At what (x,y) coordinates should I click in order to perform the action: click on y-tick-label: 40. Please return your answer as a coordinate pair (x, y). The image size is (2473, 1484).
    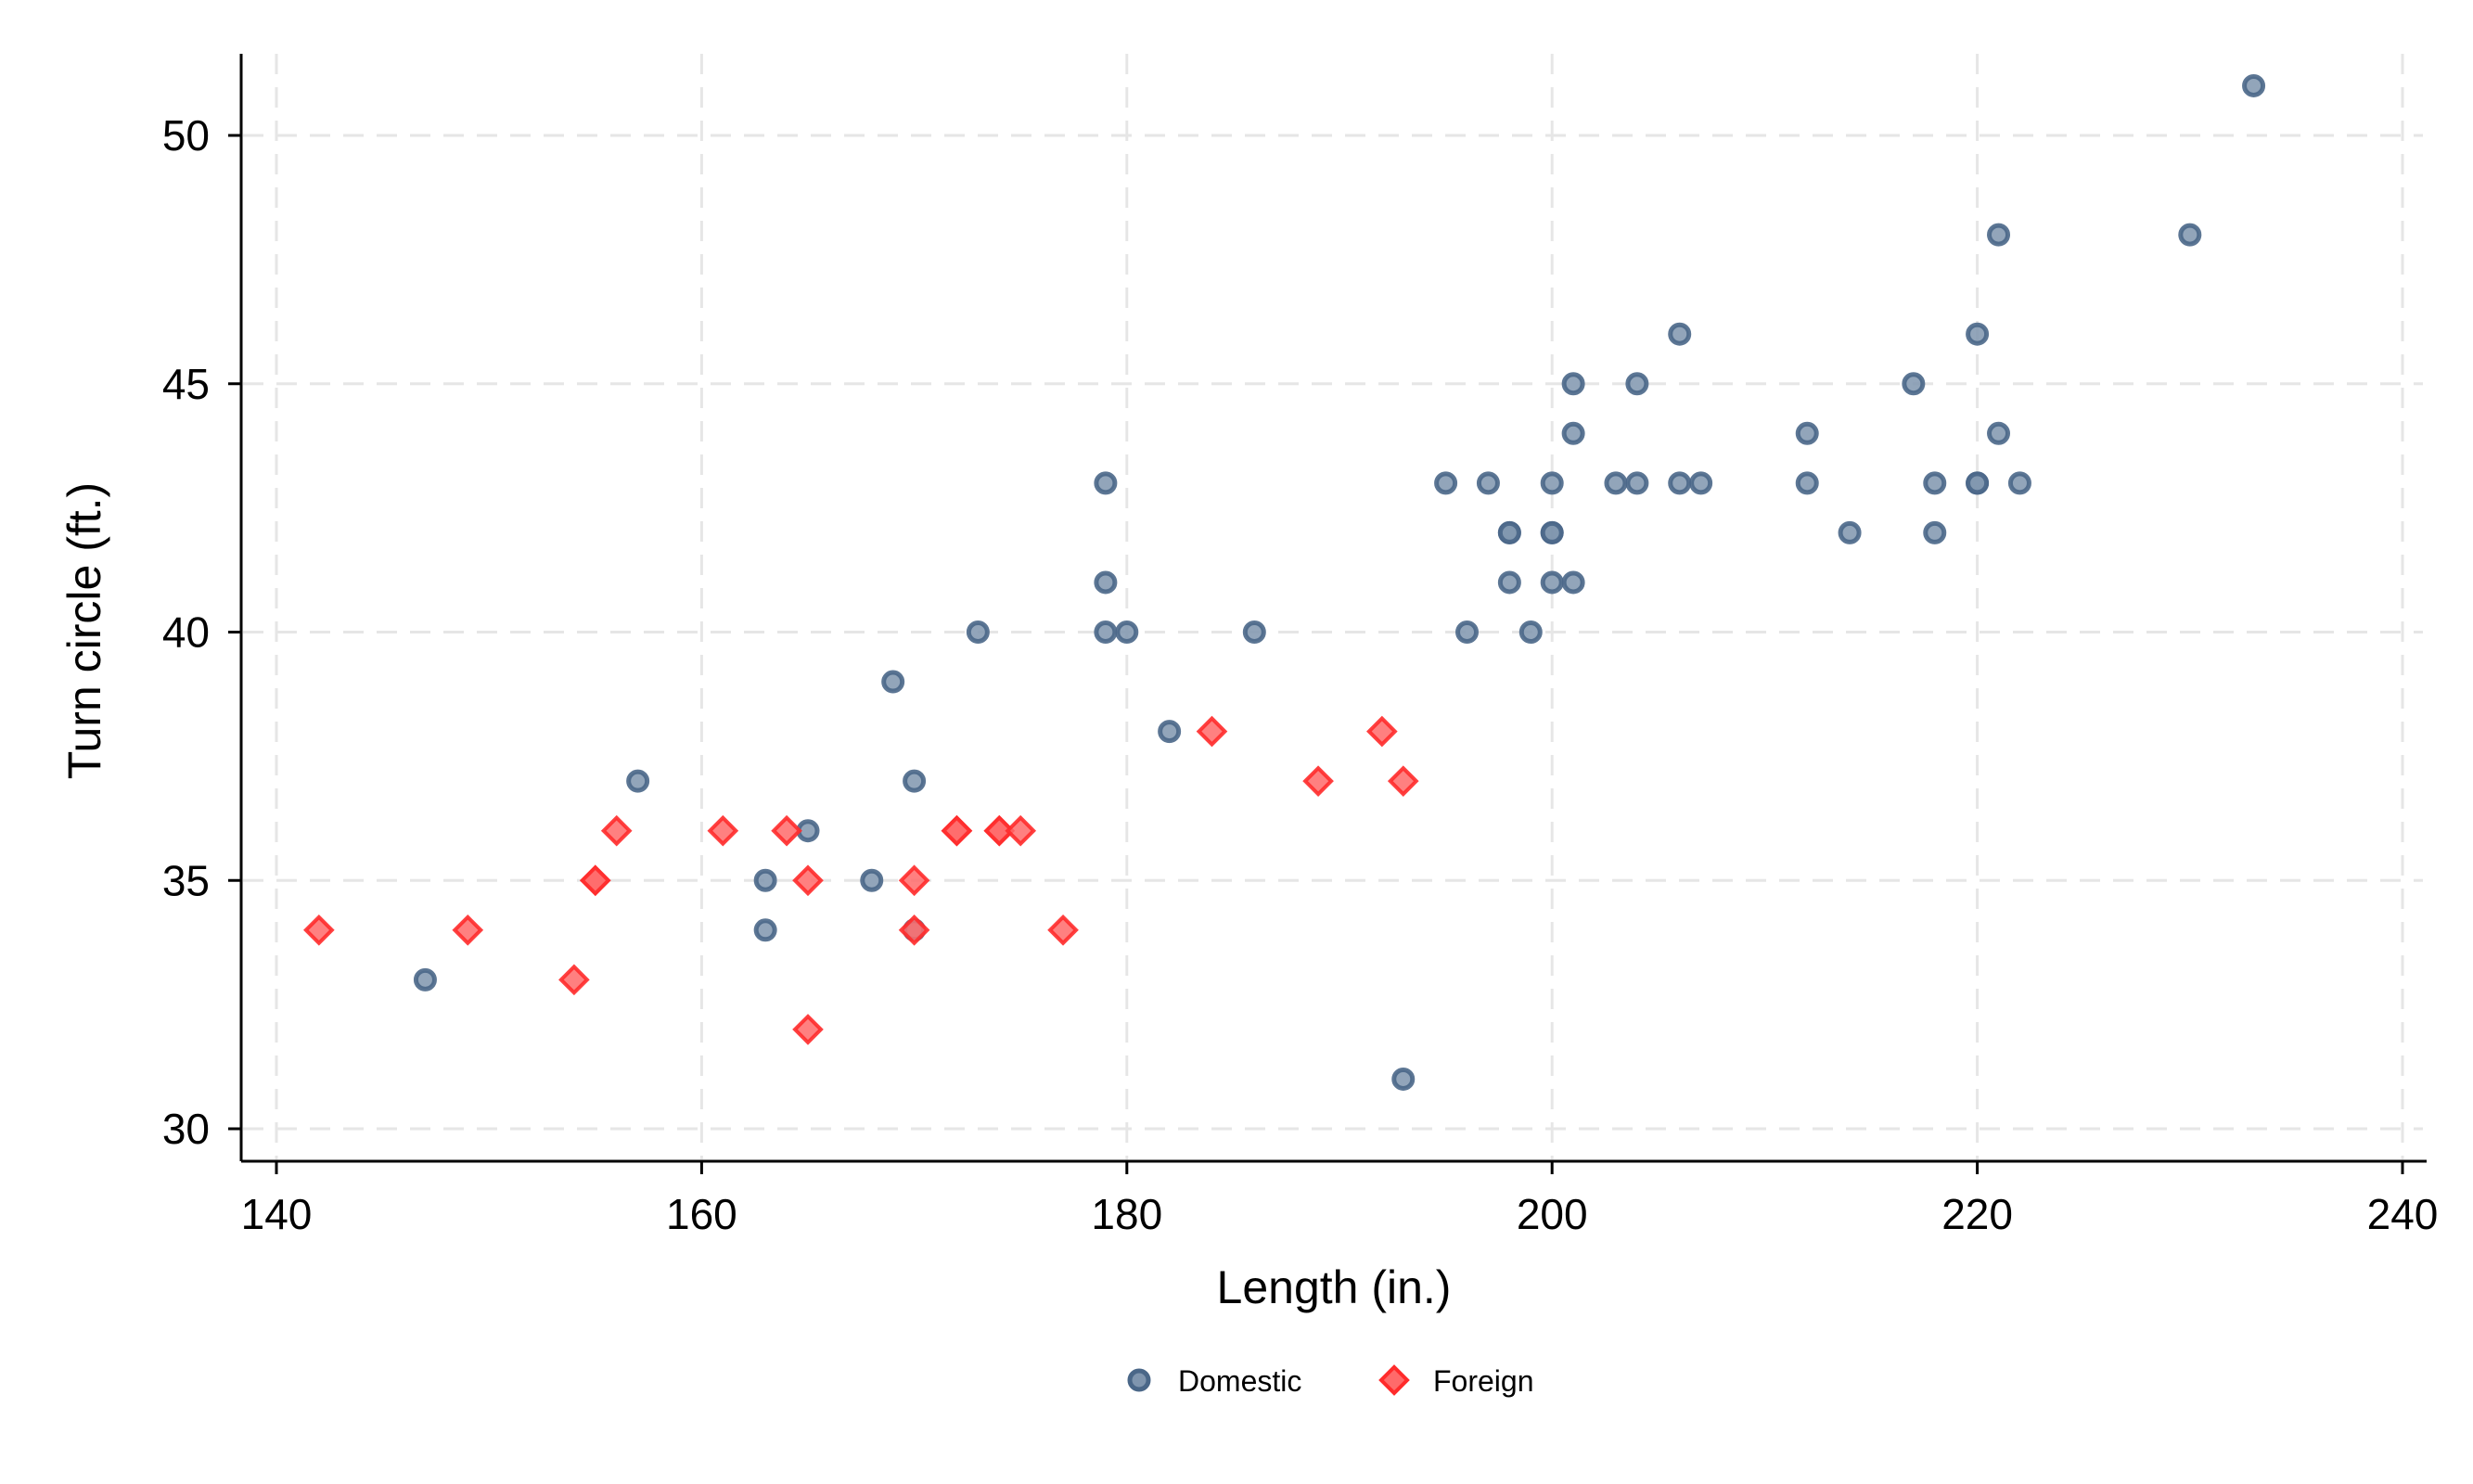
    Looking at the image, I should click on (186, 632).